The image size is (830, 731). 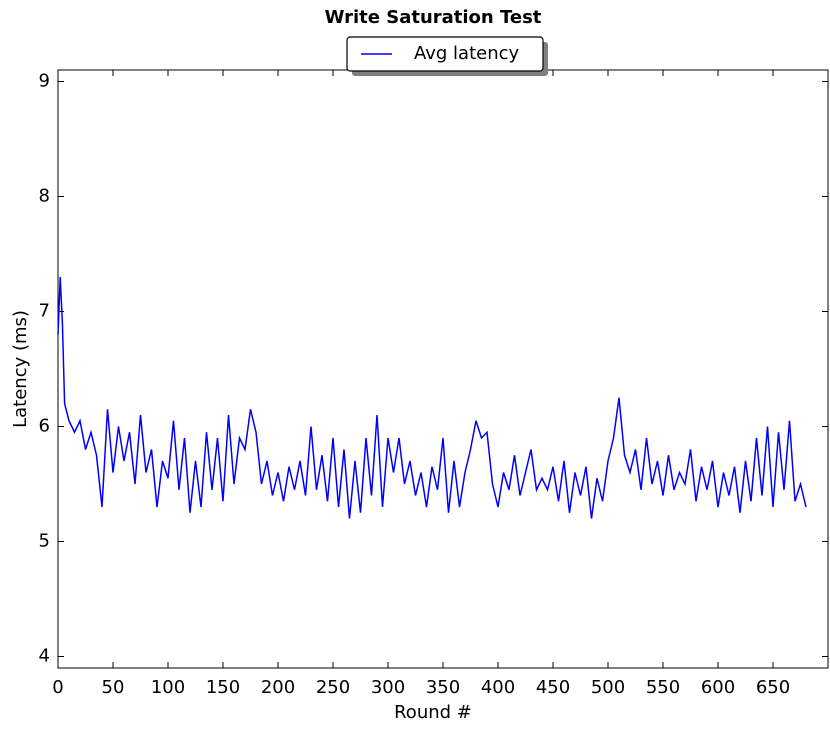 I want to click on legend-box, so click(x=445, y=54).